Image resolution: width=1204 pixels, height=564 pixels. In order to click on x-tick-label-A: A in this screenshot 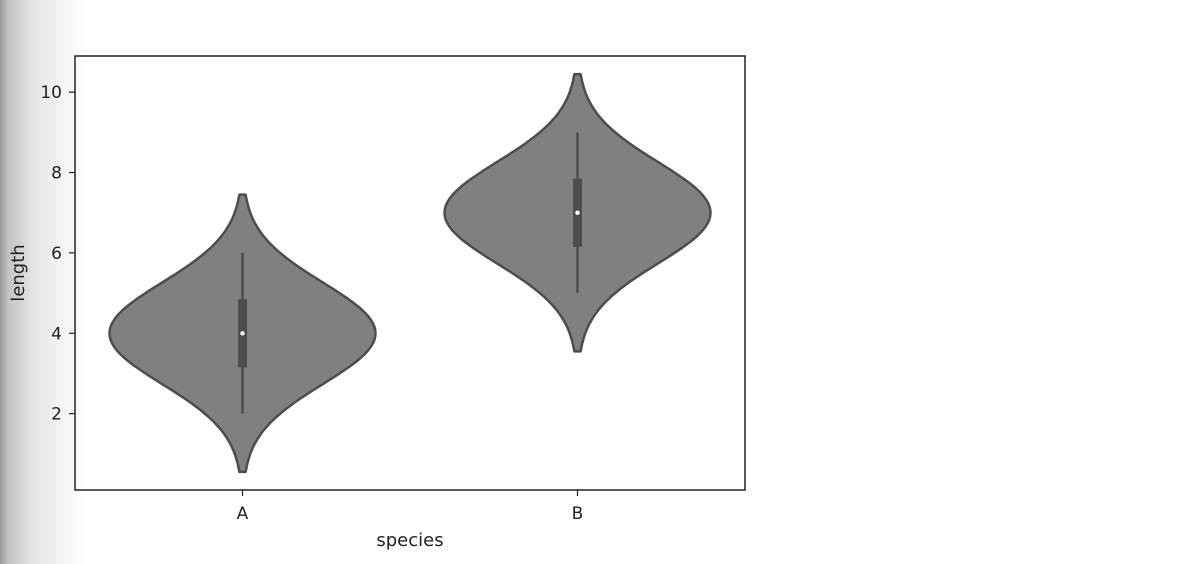, I will do `click(243, 514)`.